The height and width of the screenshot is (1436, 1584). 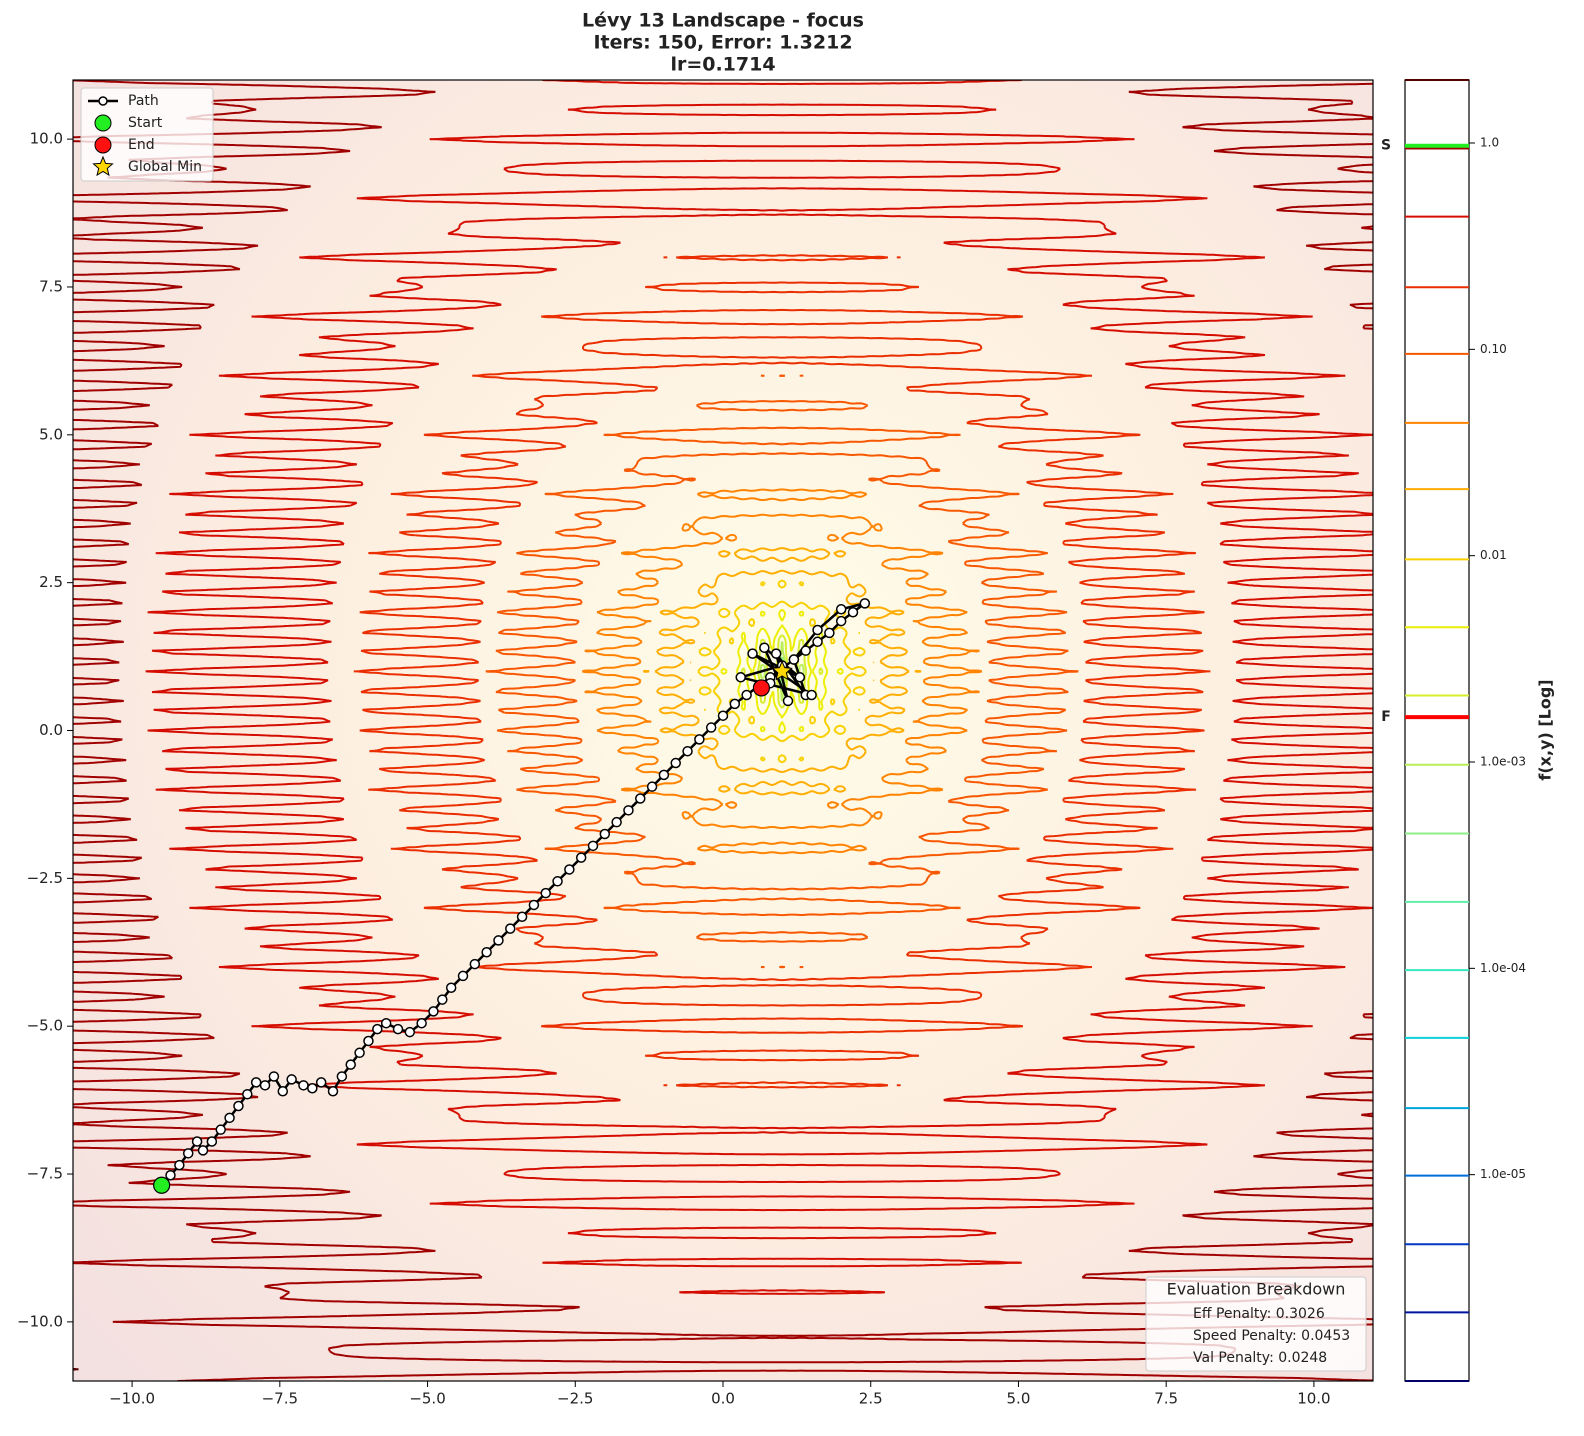 I want to click on annotation-box, so click(x=1256, y=1324).